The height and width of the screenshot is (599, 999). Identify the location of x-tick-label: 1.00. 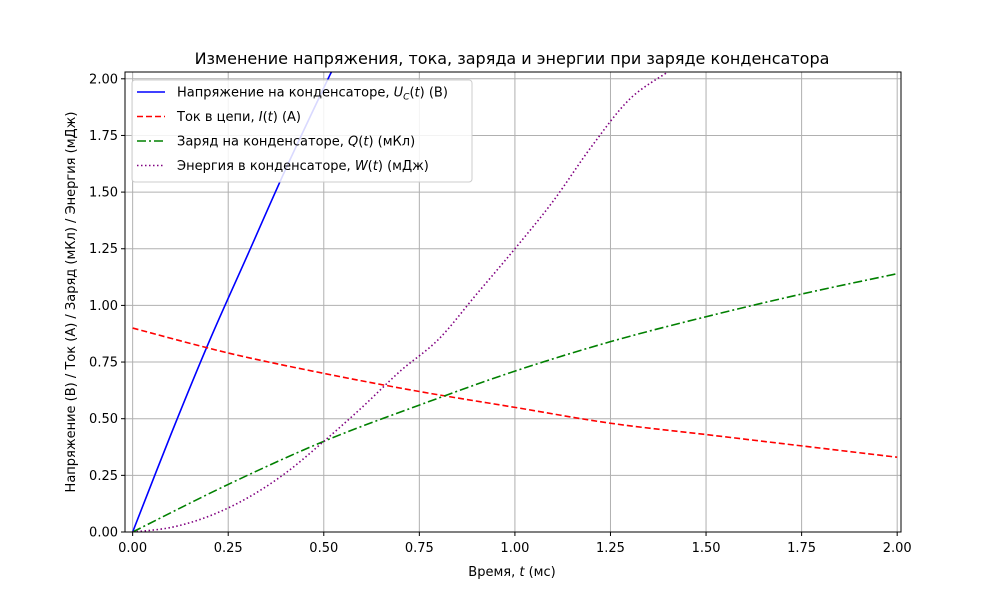
(514, 548).